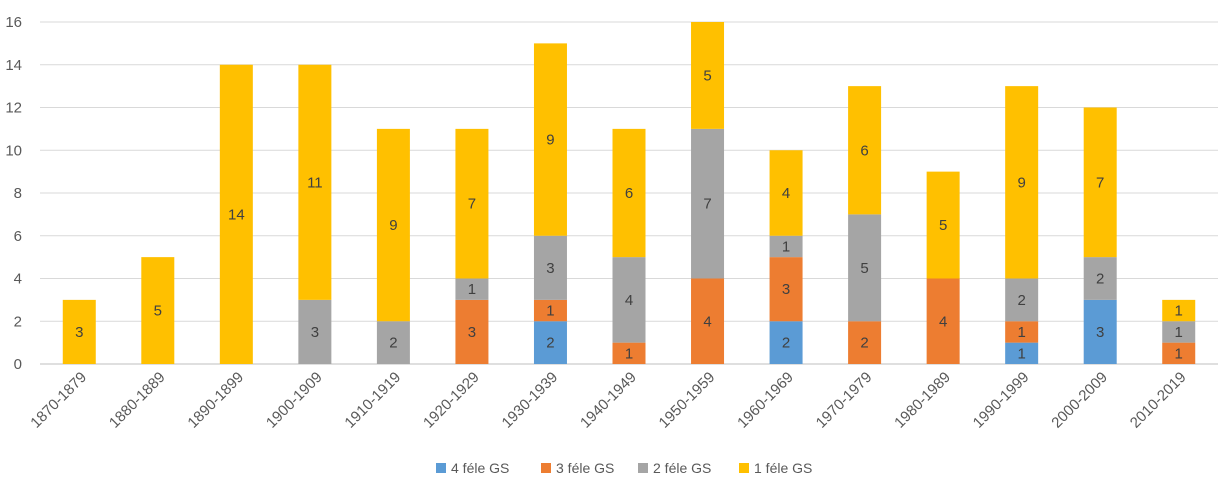  Describe the element at coordinates (58, 400) in the screenshot. I see `x-tick-label: 1870-1879` at that location.